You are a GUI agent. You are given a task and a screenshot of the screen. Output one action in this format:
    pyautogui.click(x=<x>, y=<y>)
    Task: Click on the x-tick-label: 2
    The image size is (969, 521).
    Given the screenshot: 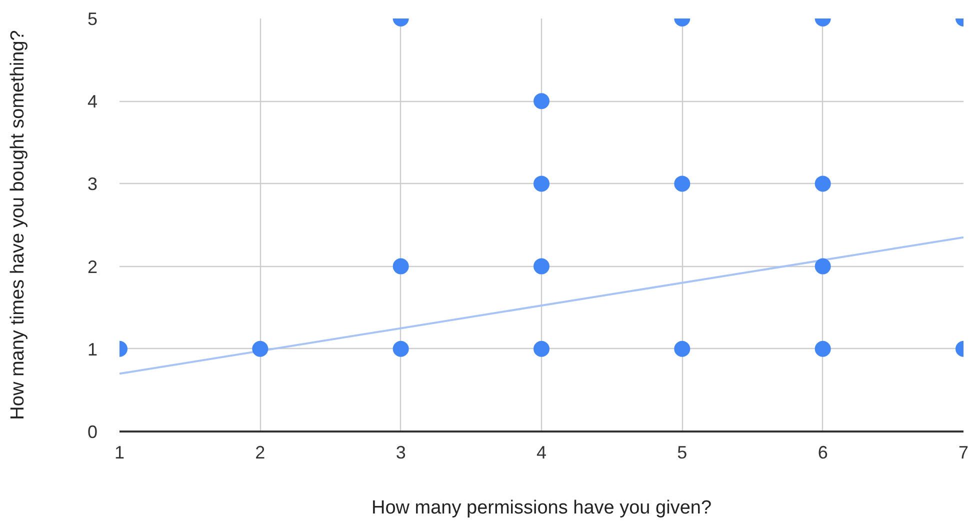 What is the action you would take?
    pyautogui.click(x=260, y=452)
    